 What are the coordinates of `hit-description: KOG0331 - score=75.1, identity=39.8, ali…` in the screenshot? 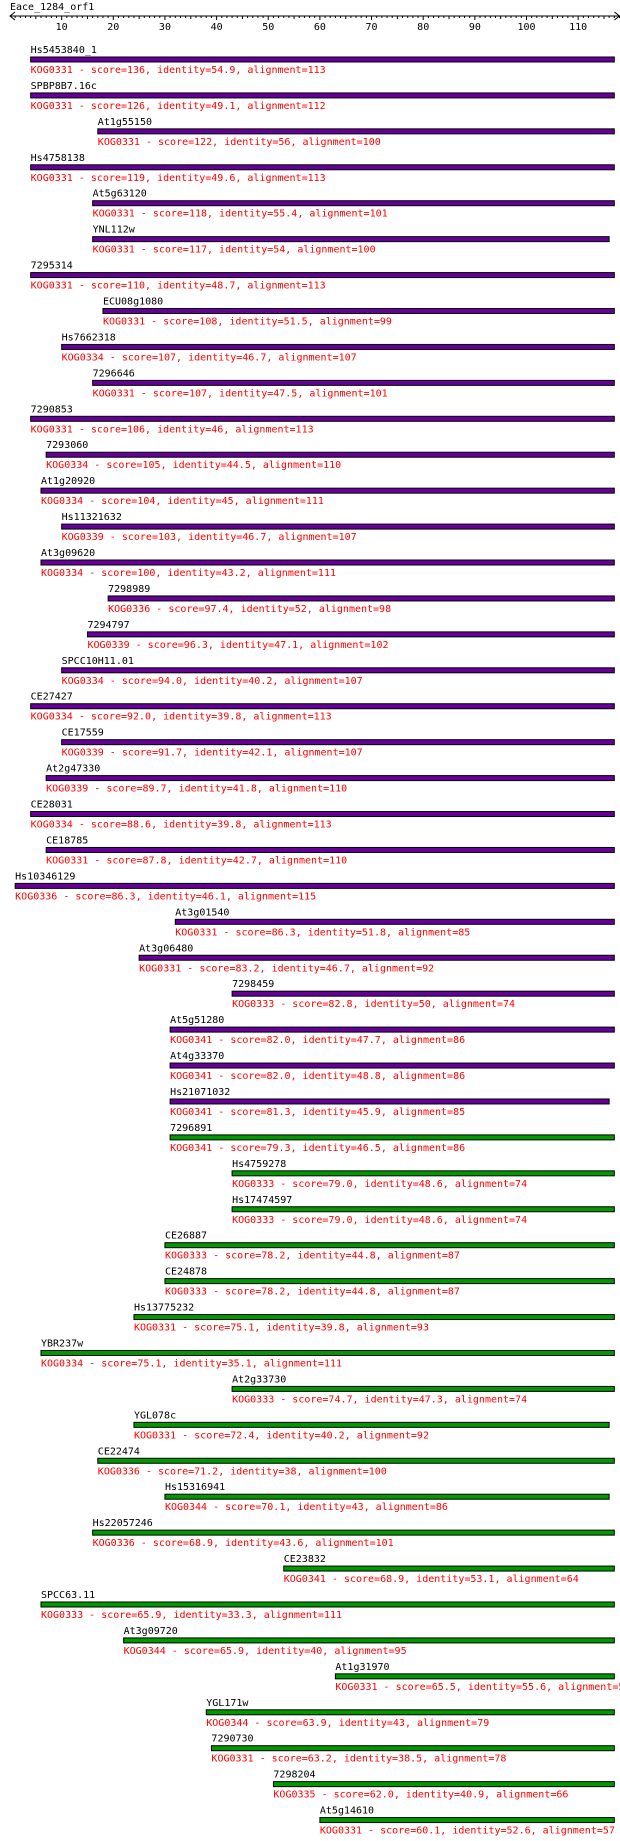 It's located at (281, 1328).